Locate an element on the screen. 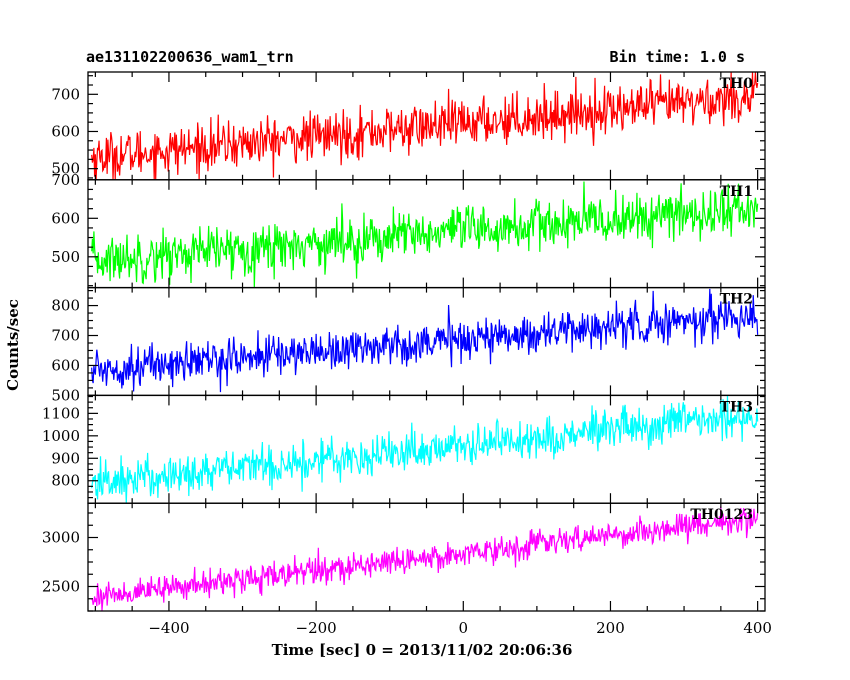 This screenshot has height=680, width=850. series-line-th0 is located at coordinates (425, 126).